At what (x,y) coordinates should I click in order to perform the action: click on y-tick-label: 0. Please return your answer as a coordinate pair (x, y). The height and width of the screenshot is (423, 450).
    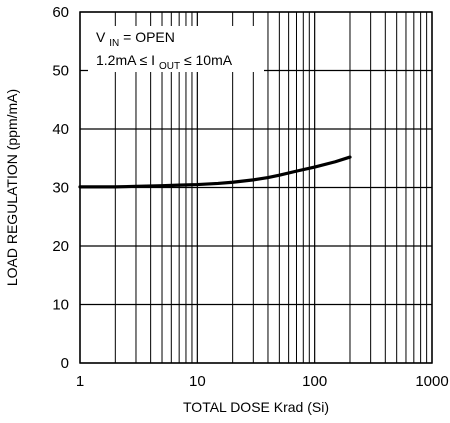
    Looking at the image, I should click on (65, 363).